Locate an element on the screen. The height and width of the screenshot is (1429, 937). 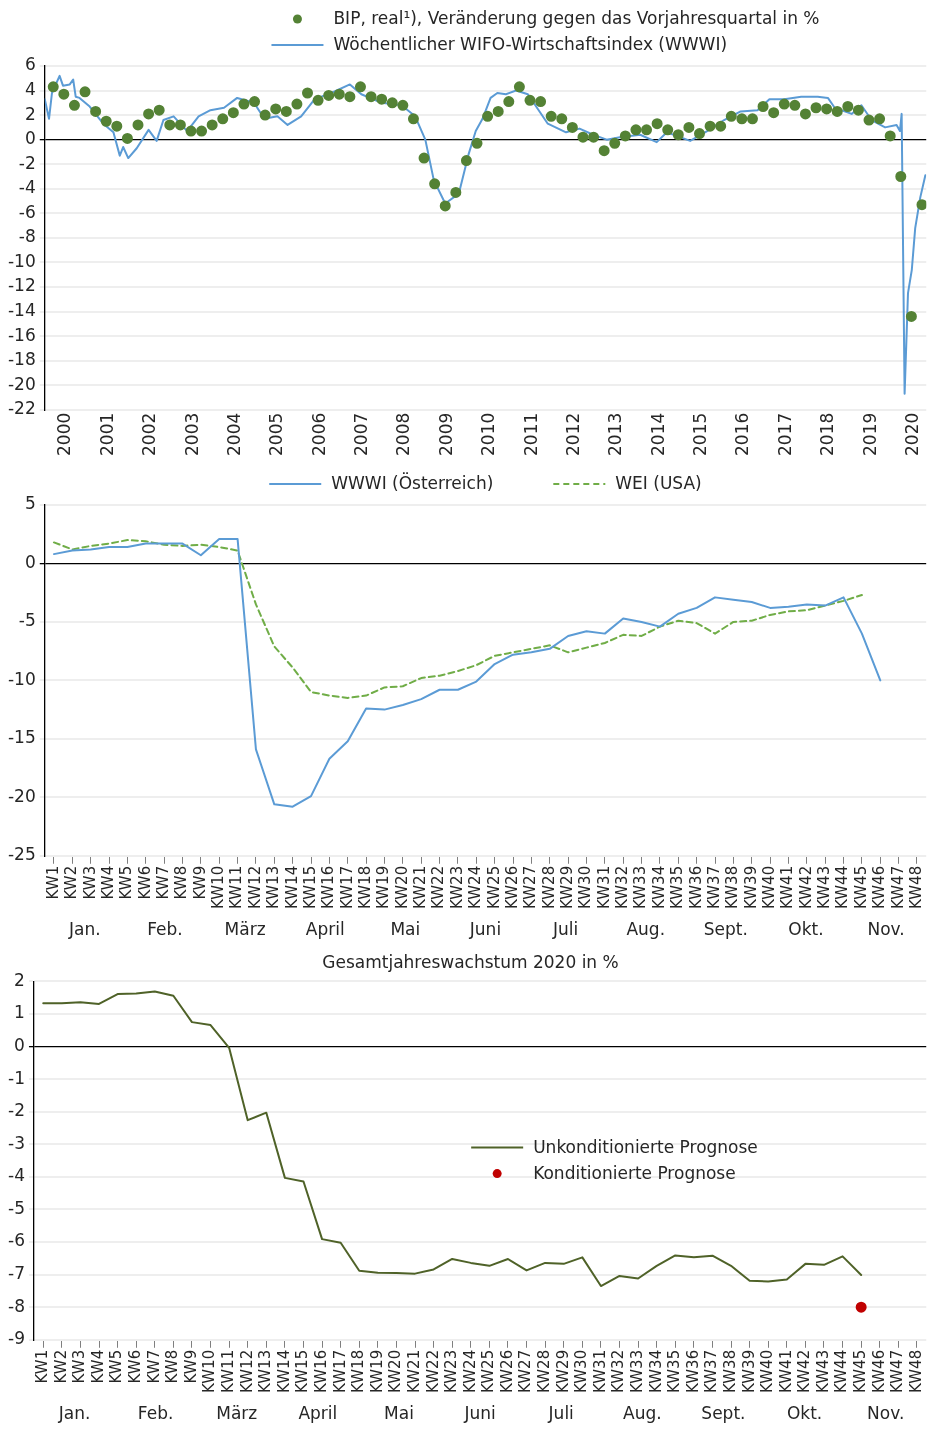
text: März is located at coordinates (245, 929).